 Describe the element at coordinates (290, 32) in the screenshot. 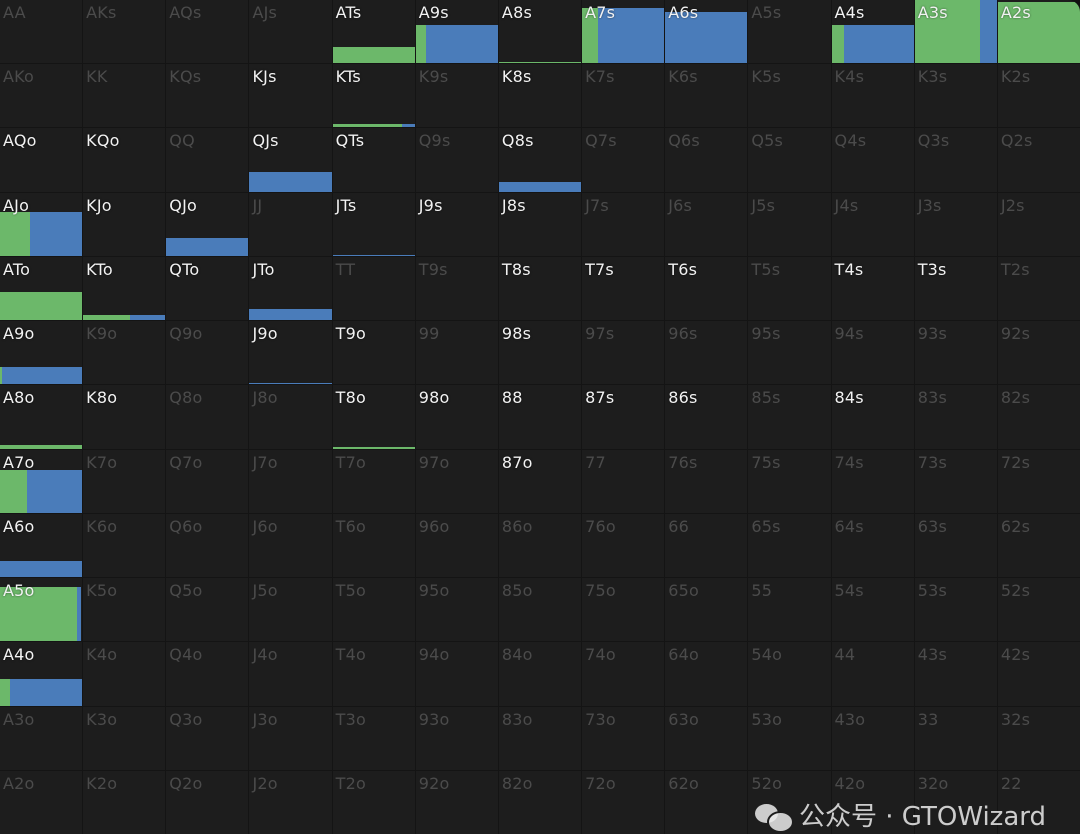

I see `hand-cell: AJs` at that location.